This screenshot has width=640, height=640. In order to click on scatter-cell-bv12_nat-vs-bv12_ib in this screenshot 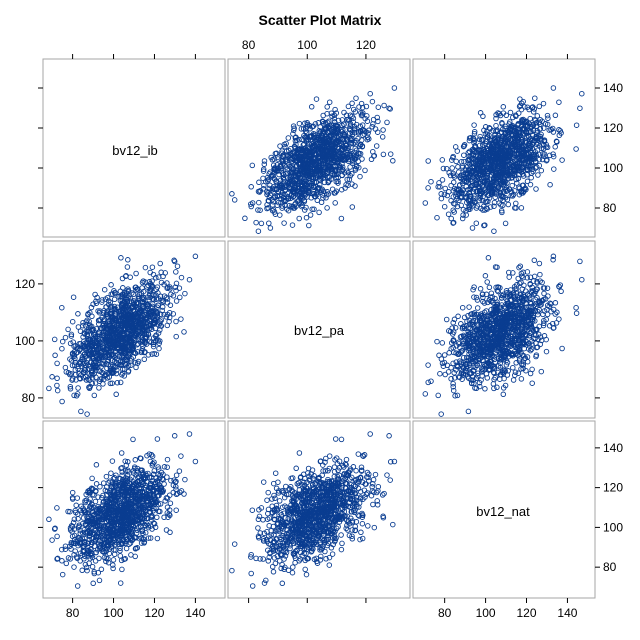, I will do `click(122, 510)`.